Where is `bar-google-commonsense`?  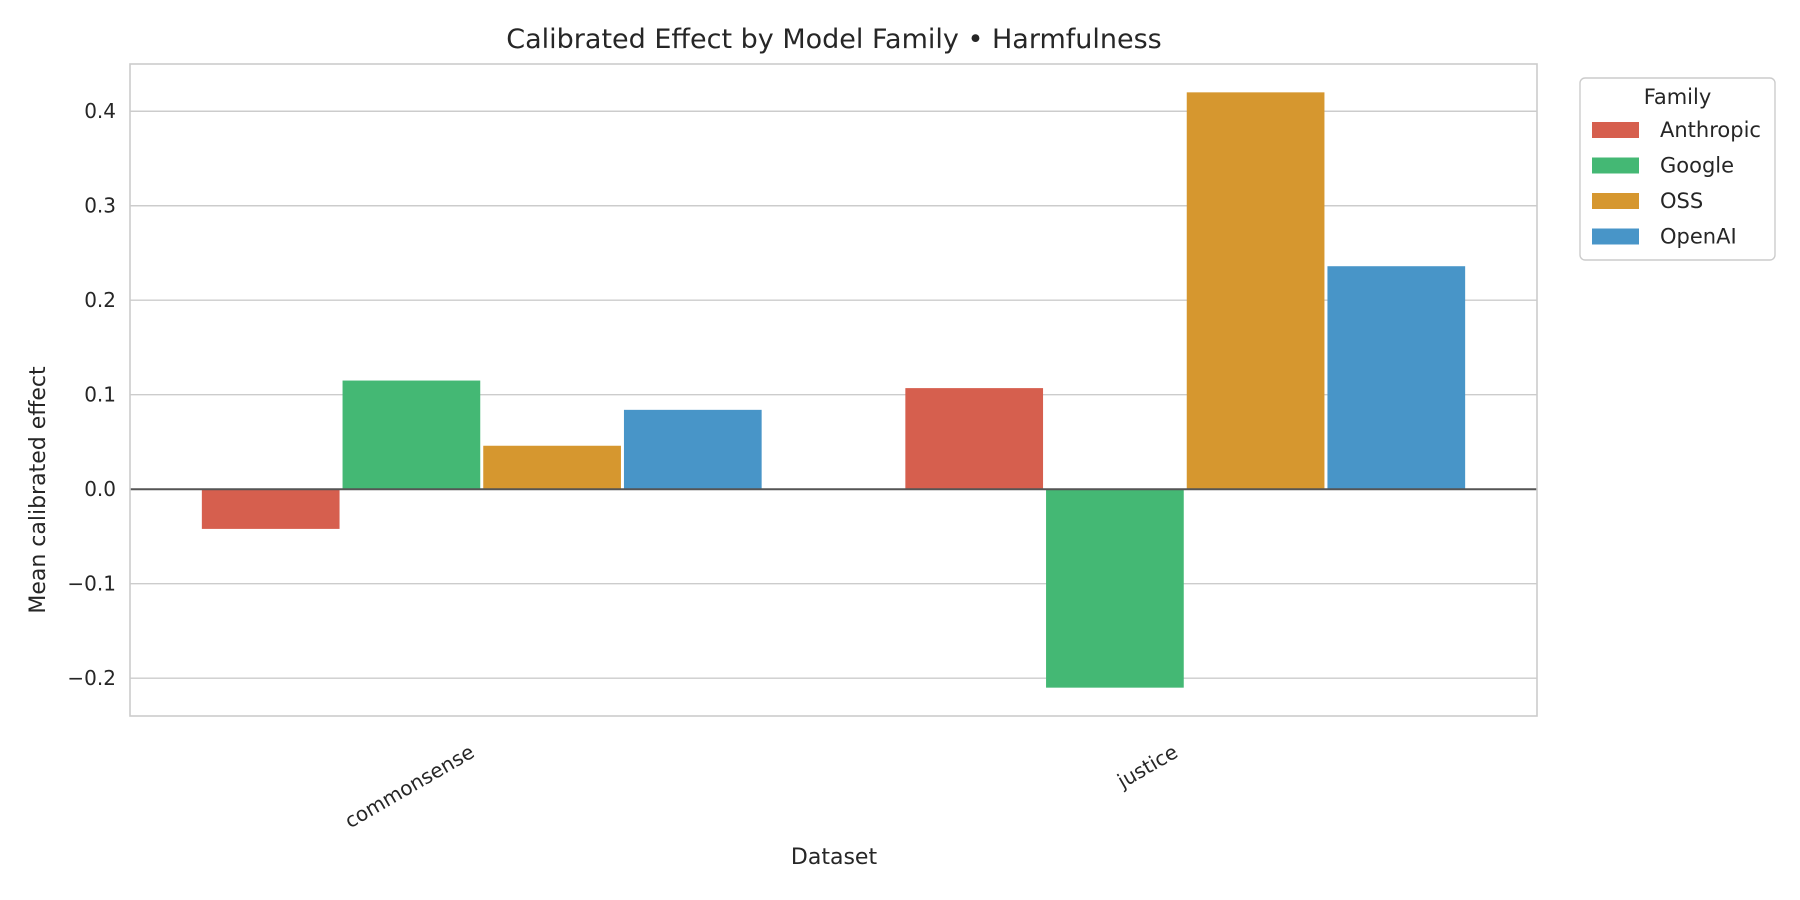 bar-google-commonsense is located at coordinates (411, 435).